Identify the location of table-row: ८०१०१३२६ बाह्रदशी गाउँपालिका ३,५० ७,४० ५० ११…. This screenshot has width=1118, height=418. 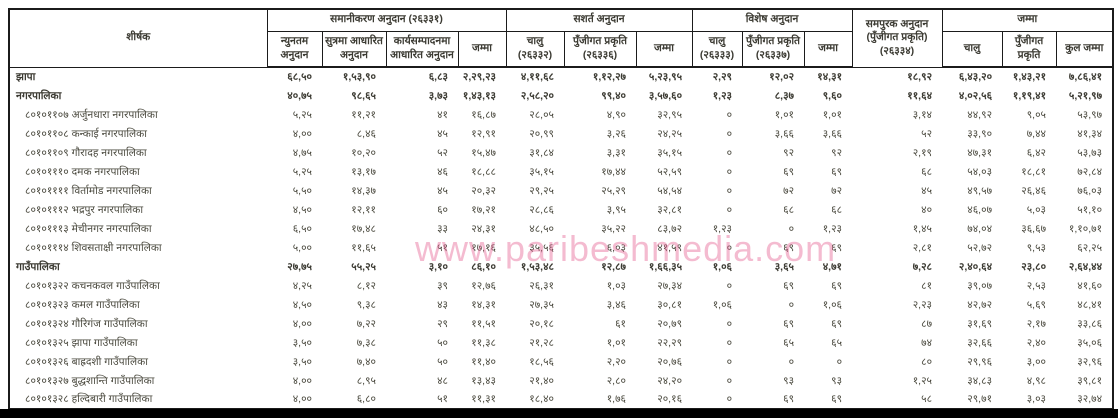
(561, 361).